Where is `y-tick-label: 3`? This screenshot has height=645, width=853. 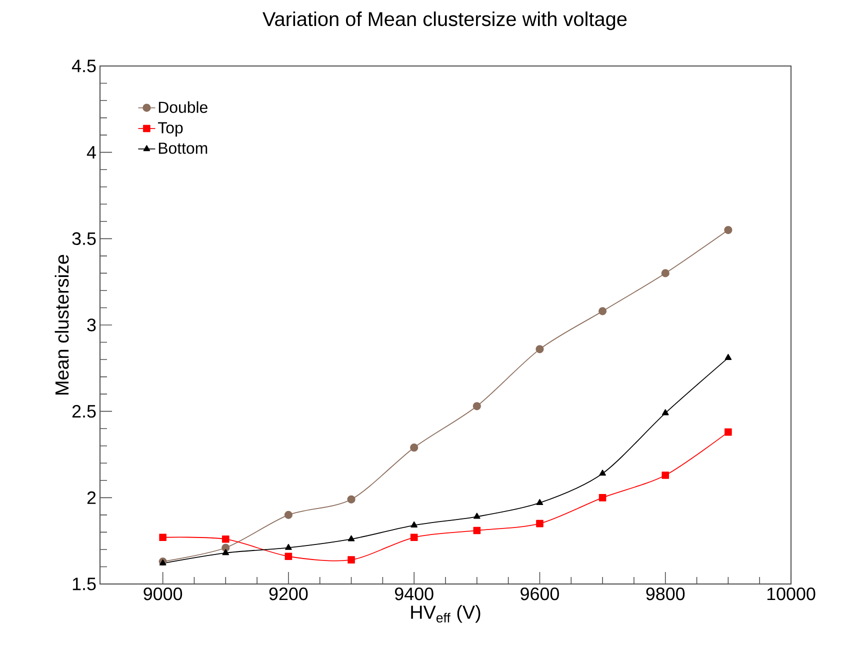
y-tick-label: 3 is located at coordinates (91, 325).